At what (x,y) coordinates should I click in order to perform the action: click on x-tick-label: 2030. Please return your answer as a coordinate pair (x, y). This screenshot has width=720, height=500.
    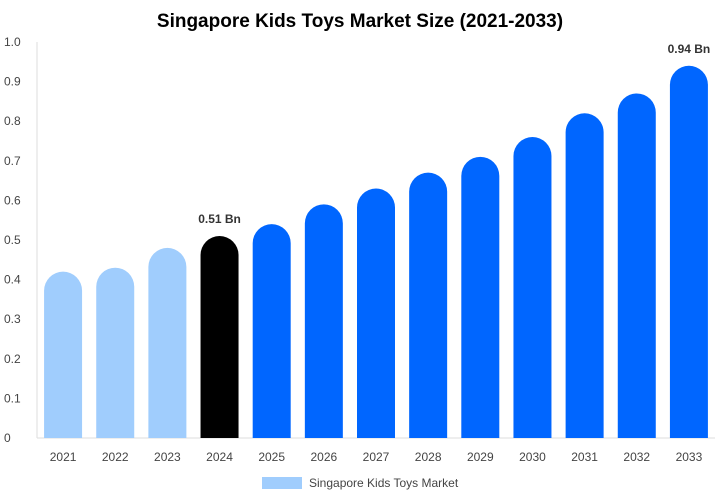
    Looking at the image, I should click on (532, 457).